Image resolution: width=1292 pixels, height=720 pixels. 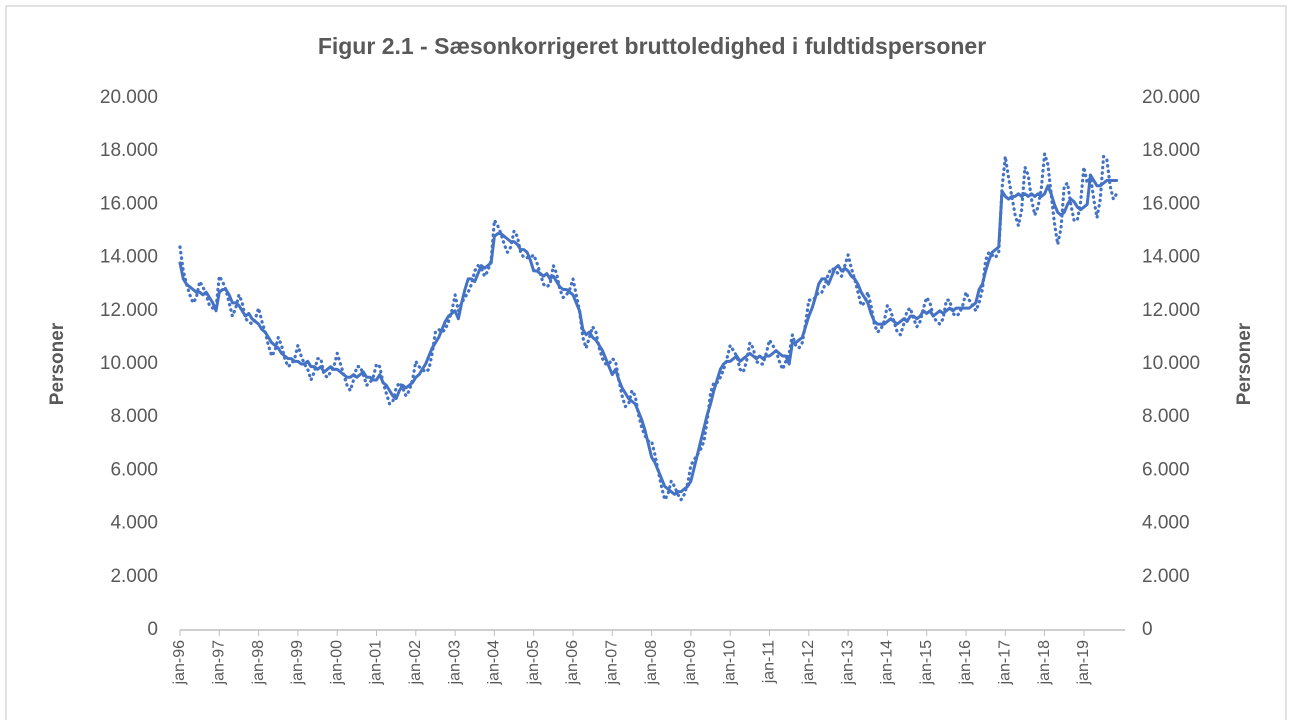 What do you see at coordinates (134, 416) in the screenshot?
I see `y-tick-label: 8.000` at bounding box center [134, 416].